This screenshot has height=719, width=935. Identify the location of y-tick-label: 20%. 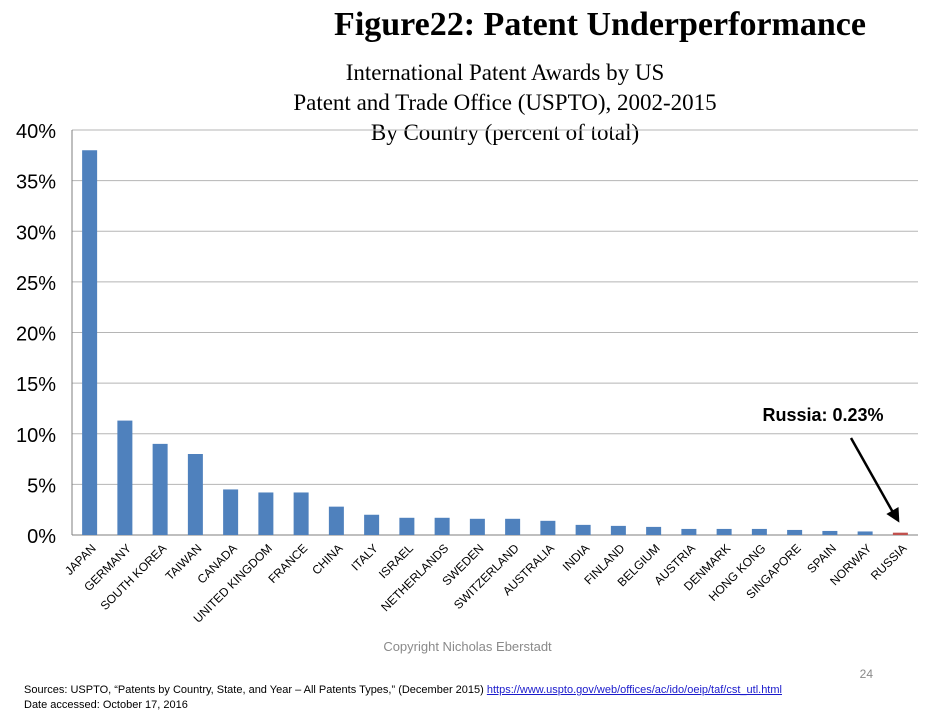
(36, 335).